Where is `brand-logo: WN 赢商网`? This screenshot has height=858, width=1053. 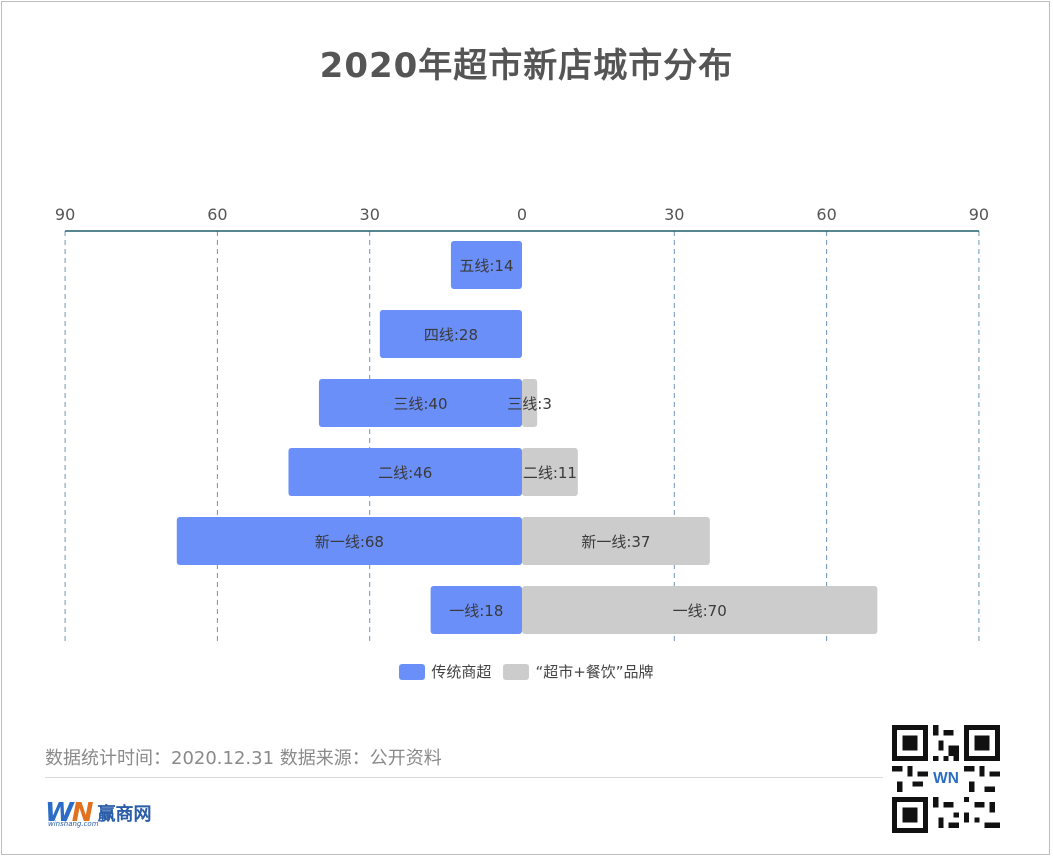 brand-logo: WN 赢商网 is located at coordinates (98, 813).